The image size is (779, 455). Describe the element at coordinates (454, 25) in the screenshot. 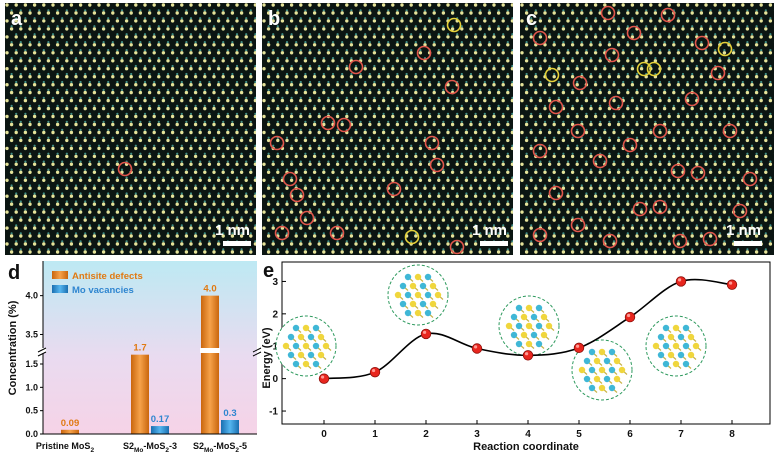

I see `vacancy-defect-circle` at that location.